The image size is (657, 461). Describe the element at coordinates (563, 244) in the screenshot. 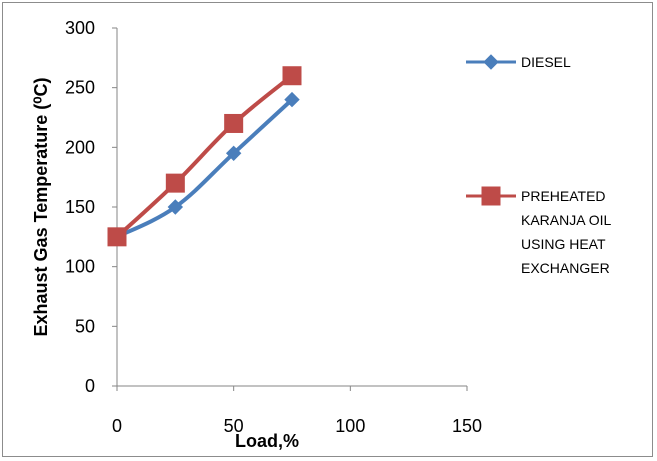

I see `legend-label: USING HEAT` at that location.